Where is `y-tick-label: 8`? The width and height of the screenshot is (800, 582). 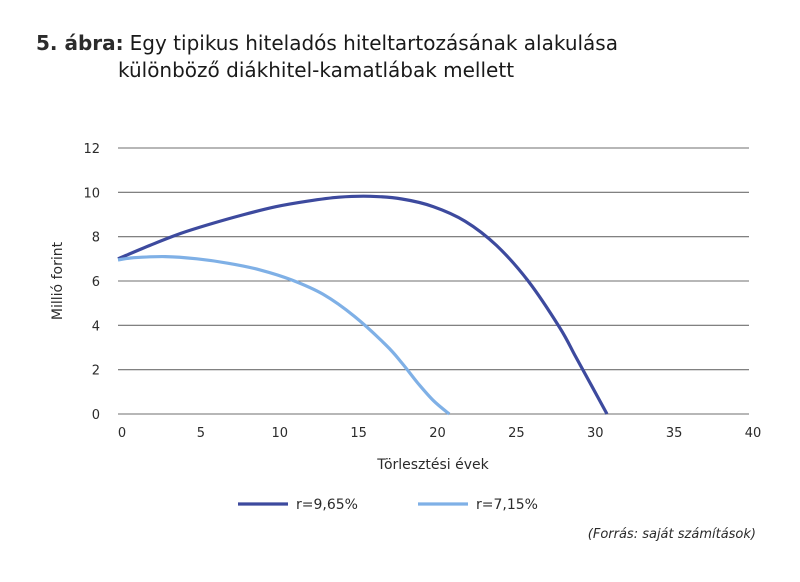 y-tick-label: 8 is located at coordinates (96, 238).